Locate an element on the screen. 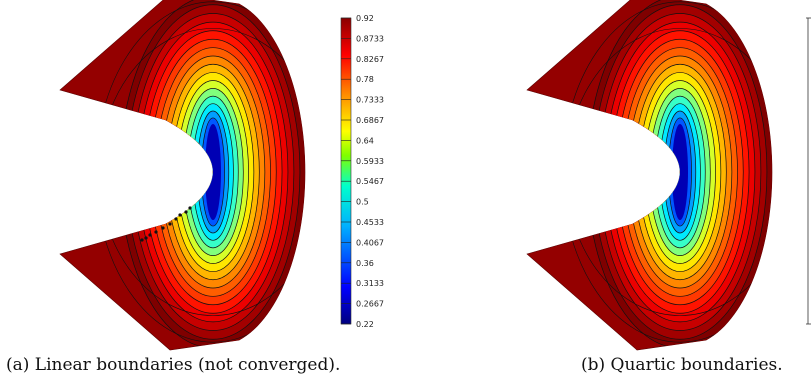  caption-panel-a: (a) Linear boundaries (not converged). is located at coordinates (173, 365).